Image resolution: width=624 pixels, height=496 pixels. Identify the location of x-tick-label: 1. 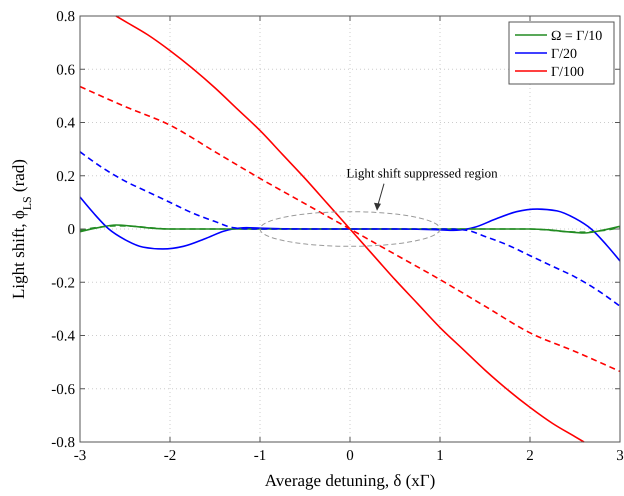
(440, 456).